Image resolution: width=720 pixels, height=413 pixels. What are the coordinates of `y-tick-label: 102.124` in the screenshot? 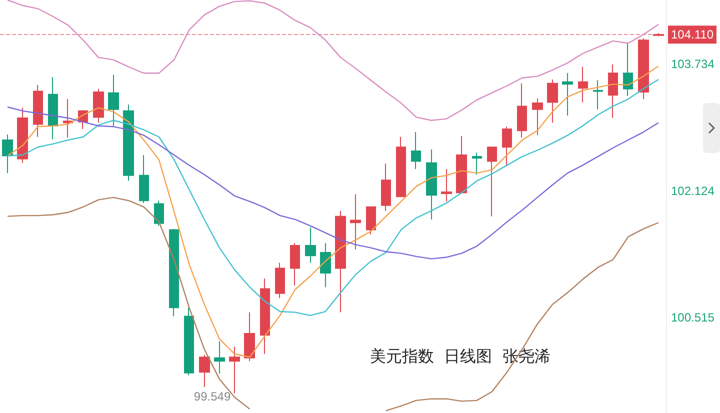 It's located at (693, 191).